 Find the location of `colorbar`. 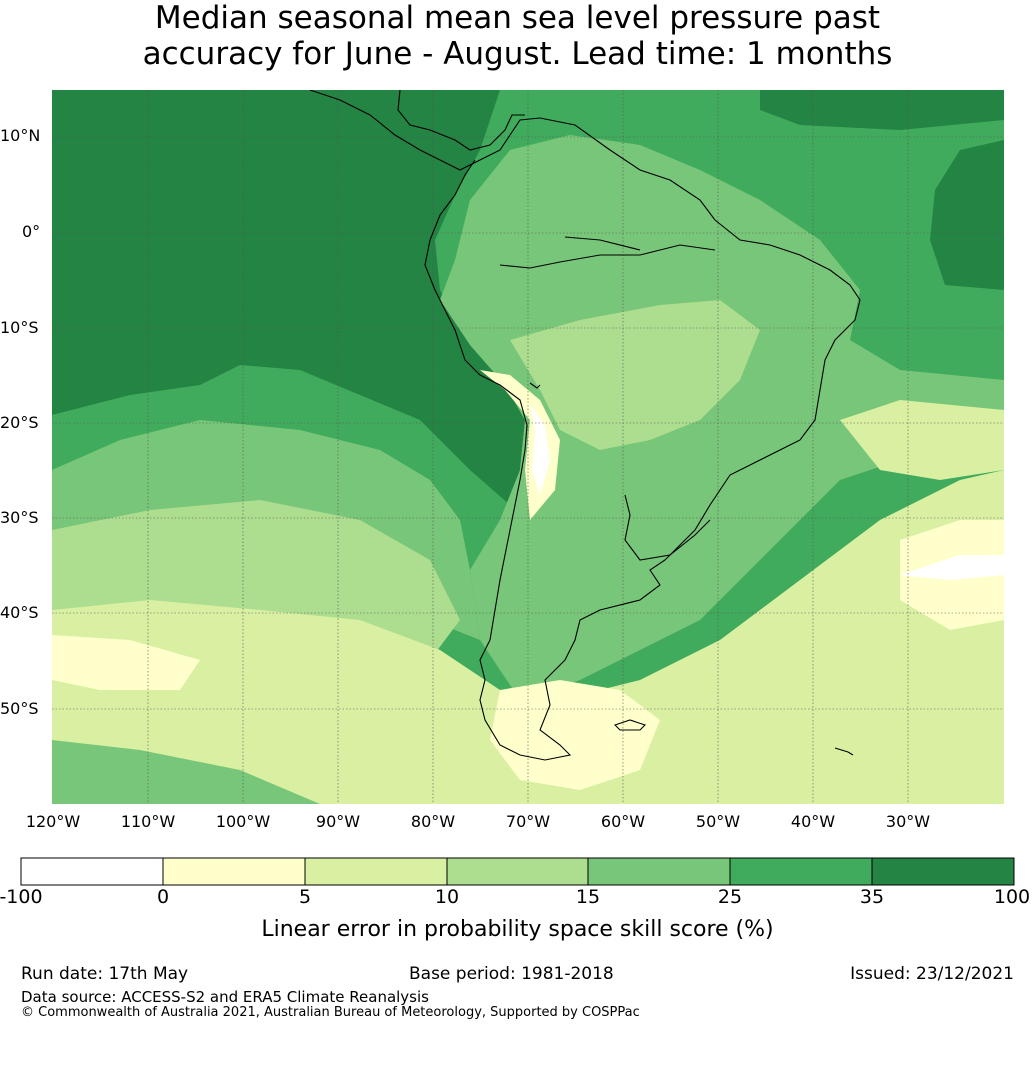

colorbar is located at coordinates (517, 871).